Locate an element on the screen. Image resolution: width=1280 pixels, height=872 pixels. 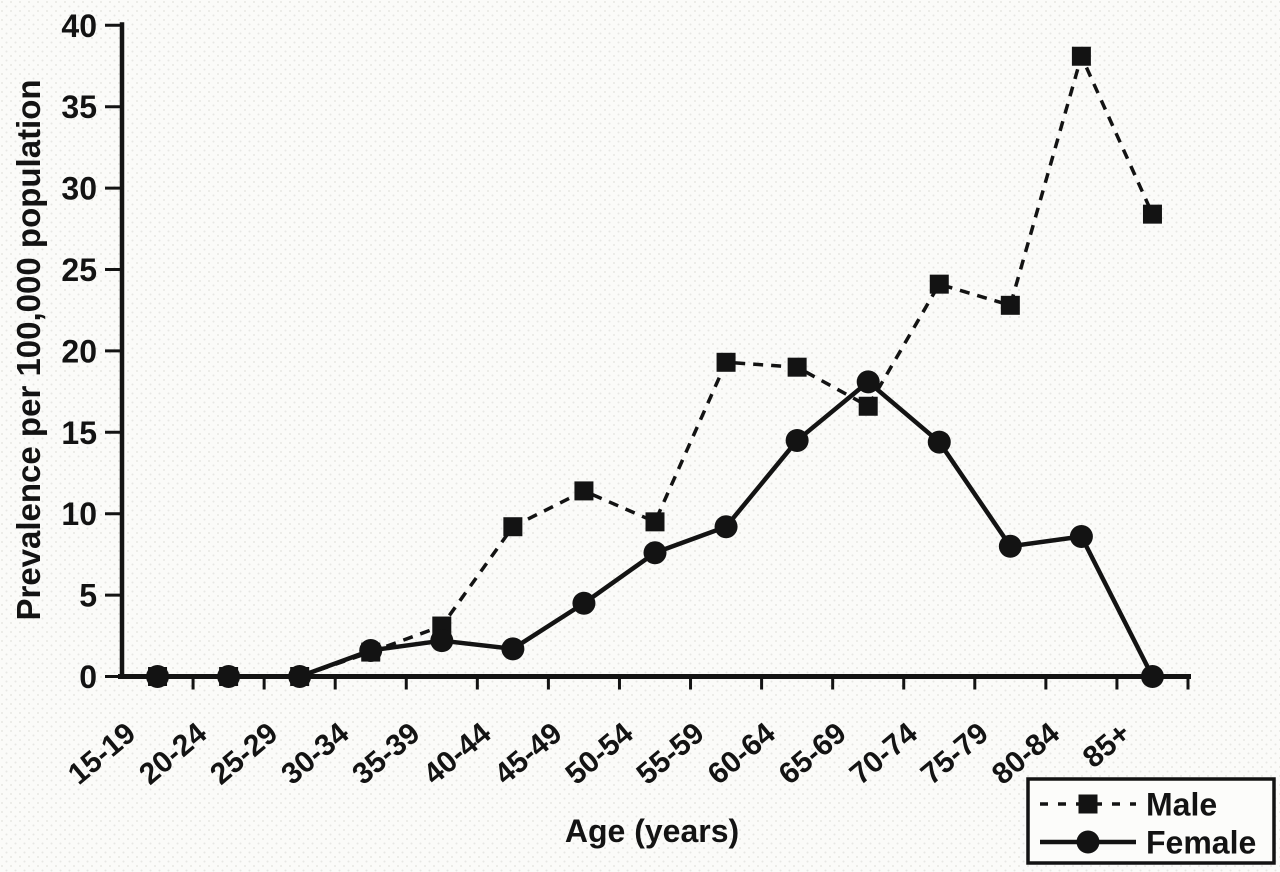
legend-female-marker is located at coordinates (1088, 842).